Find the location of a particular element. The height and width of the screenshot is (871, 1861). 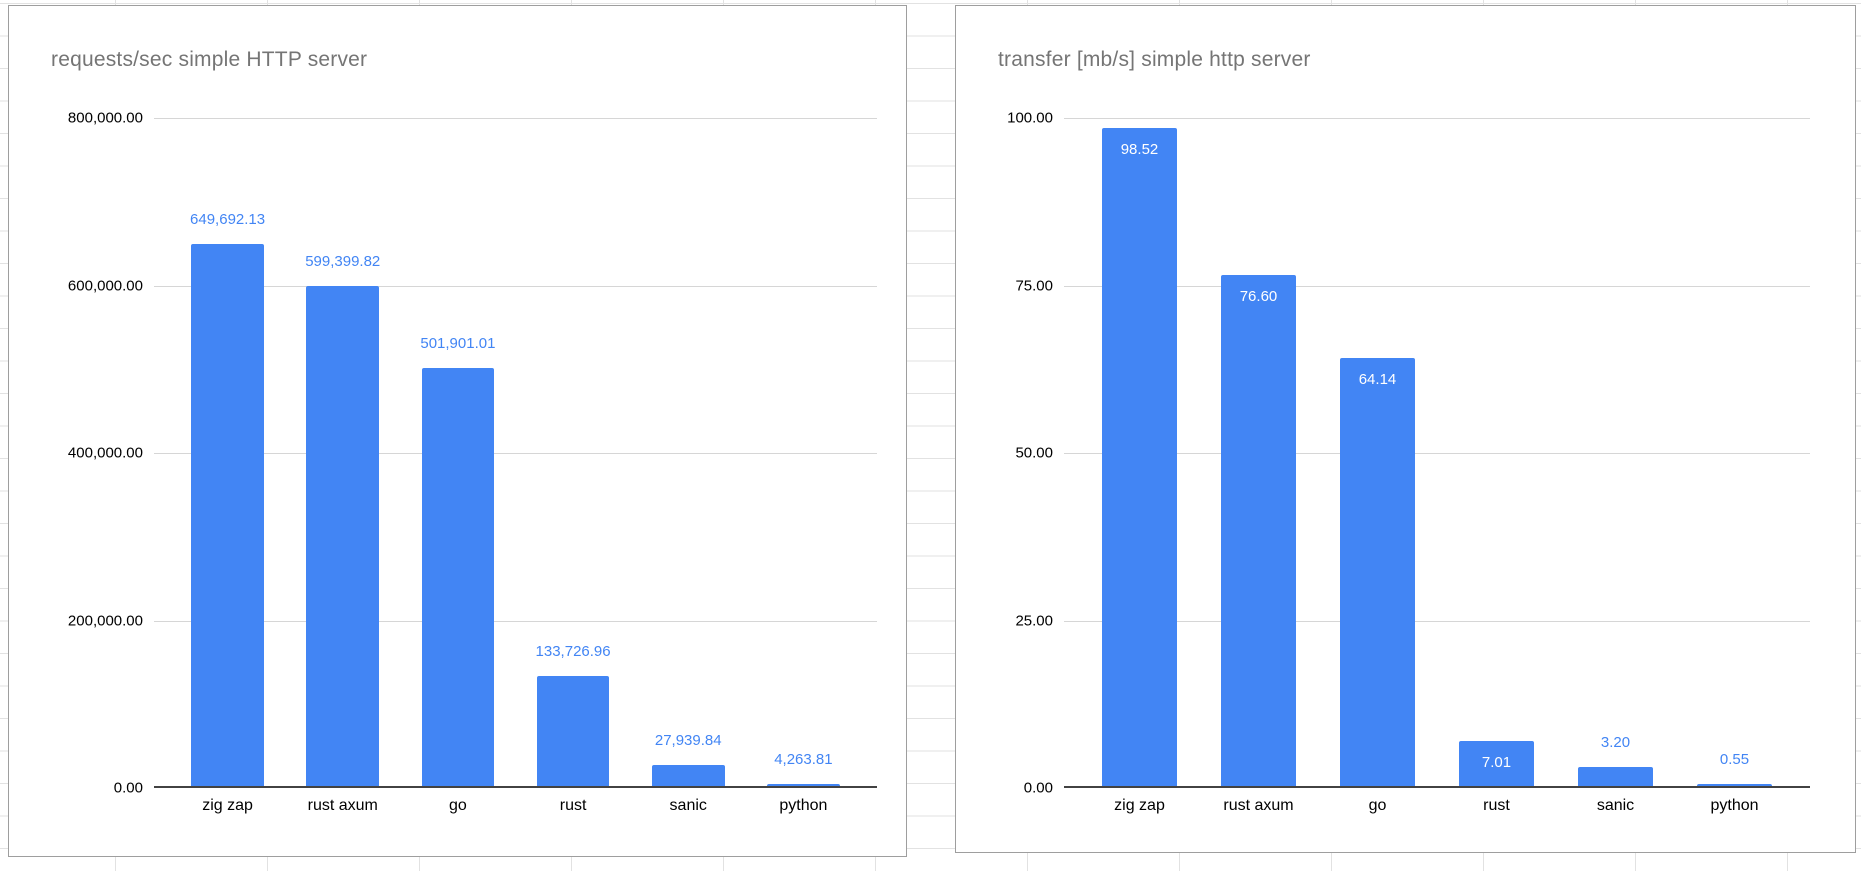

value-label: 501,901.01 is located at coordinates (458, 343).